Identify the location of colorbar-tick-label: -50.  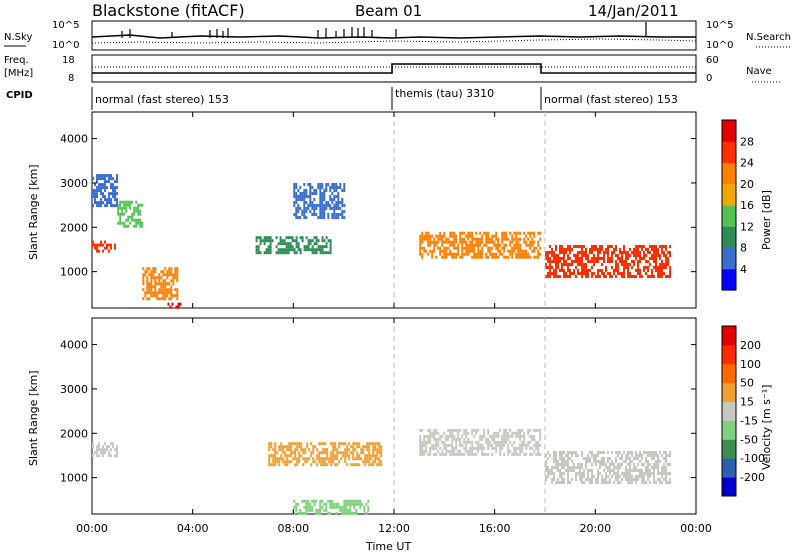
(749, 439).